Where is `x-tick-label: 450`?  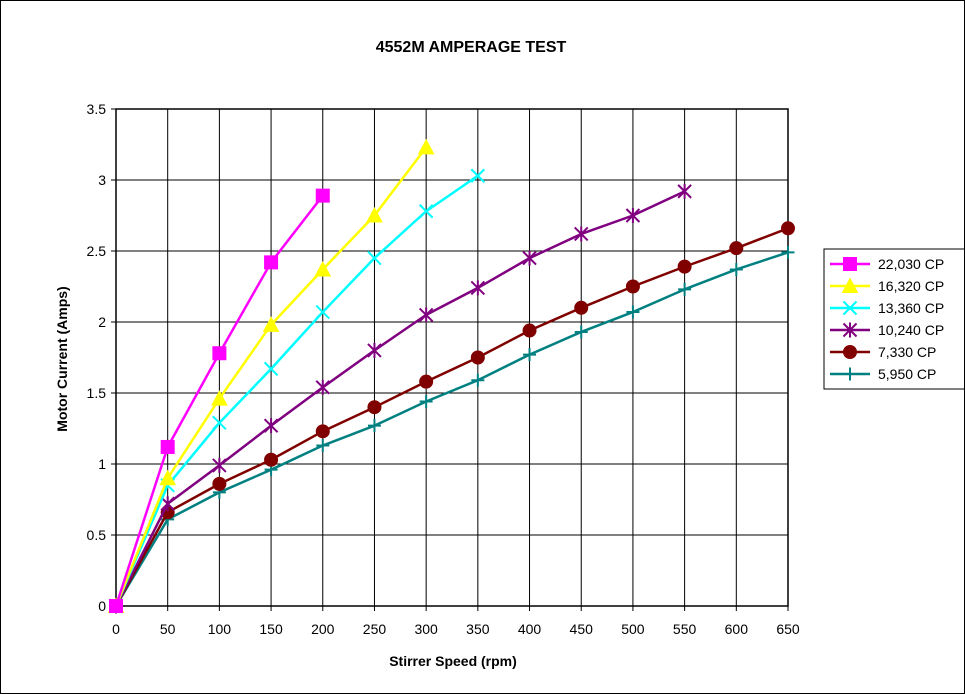
x-tick-label: 450 is located at coordinates (582, 629).